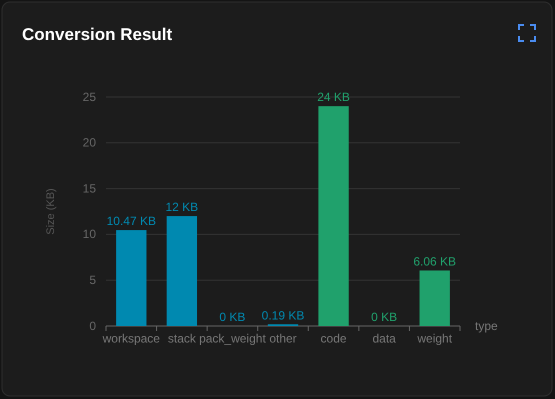 The image size is (555, 399). I want to click on x-tick-label: code, so click(333, 339).